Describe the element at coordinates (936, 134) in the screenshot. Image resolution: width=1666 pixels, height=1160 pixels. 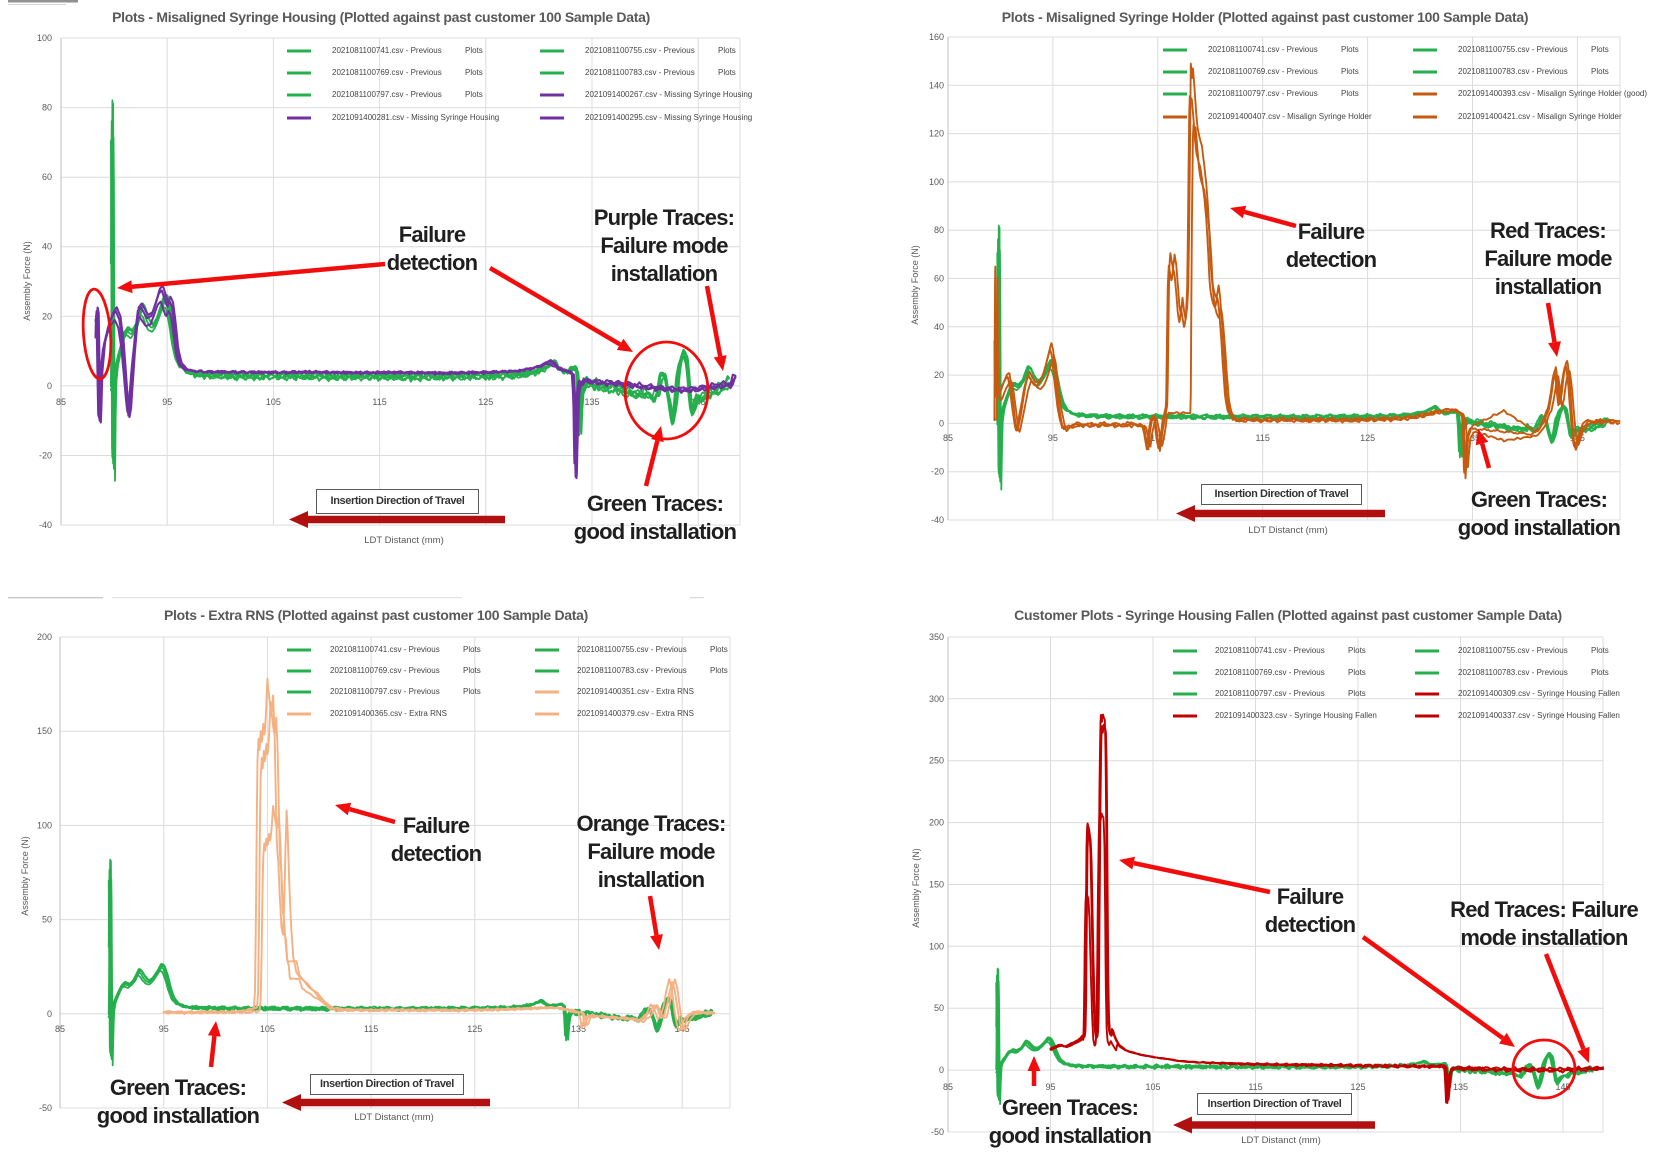
I see `svg-text: 120` at that location.